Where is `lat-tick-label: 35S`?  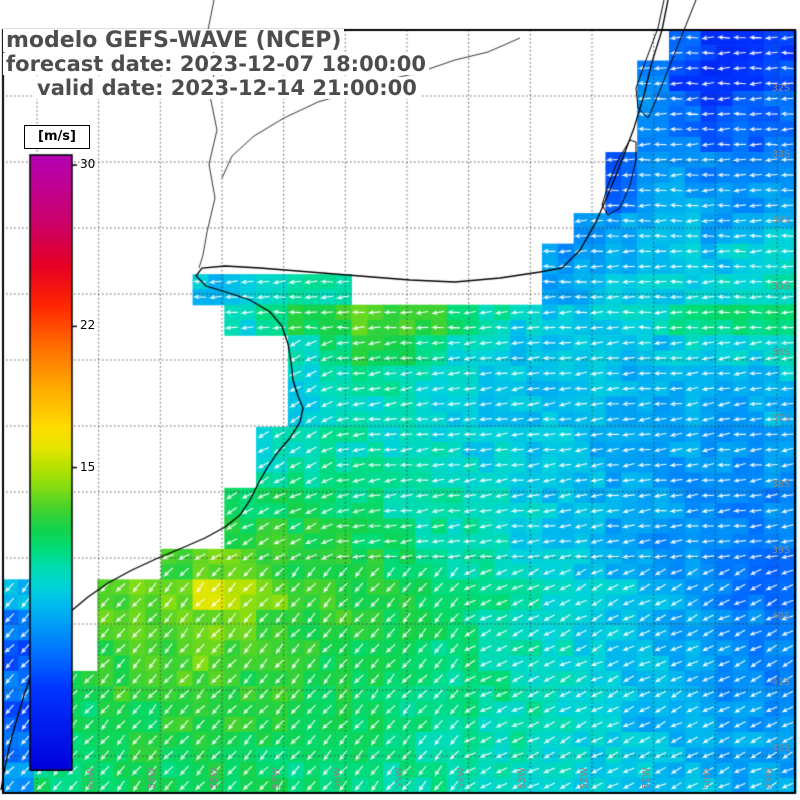
lat-tick-label: 35S is located at coordinates (780, 286).